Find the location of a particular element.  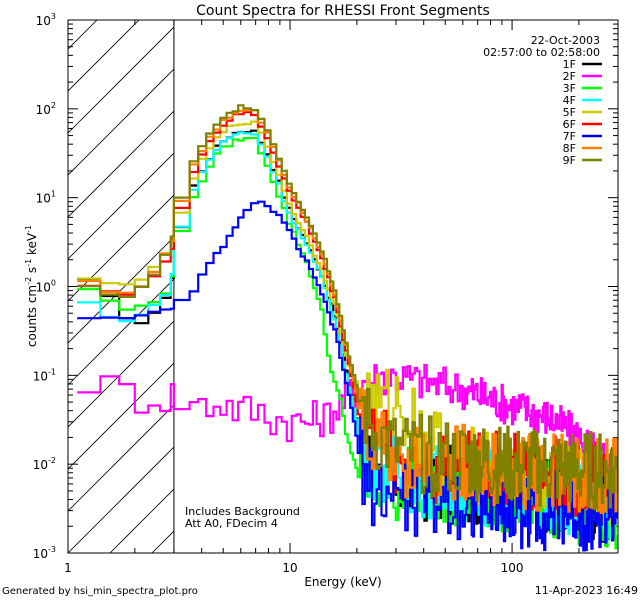

legend-label: 3F is located at coordinates (569, 88).